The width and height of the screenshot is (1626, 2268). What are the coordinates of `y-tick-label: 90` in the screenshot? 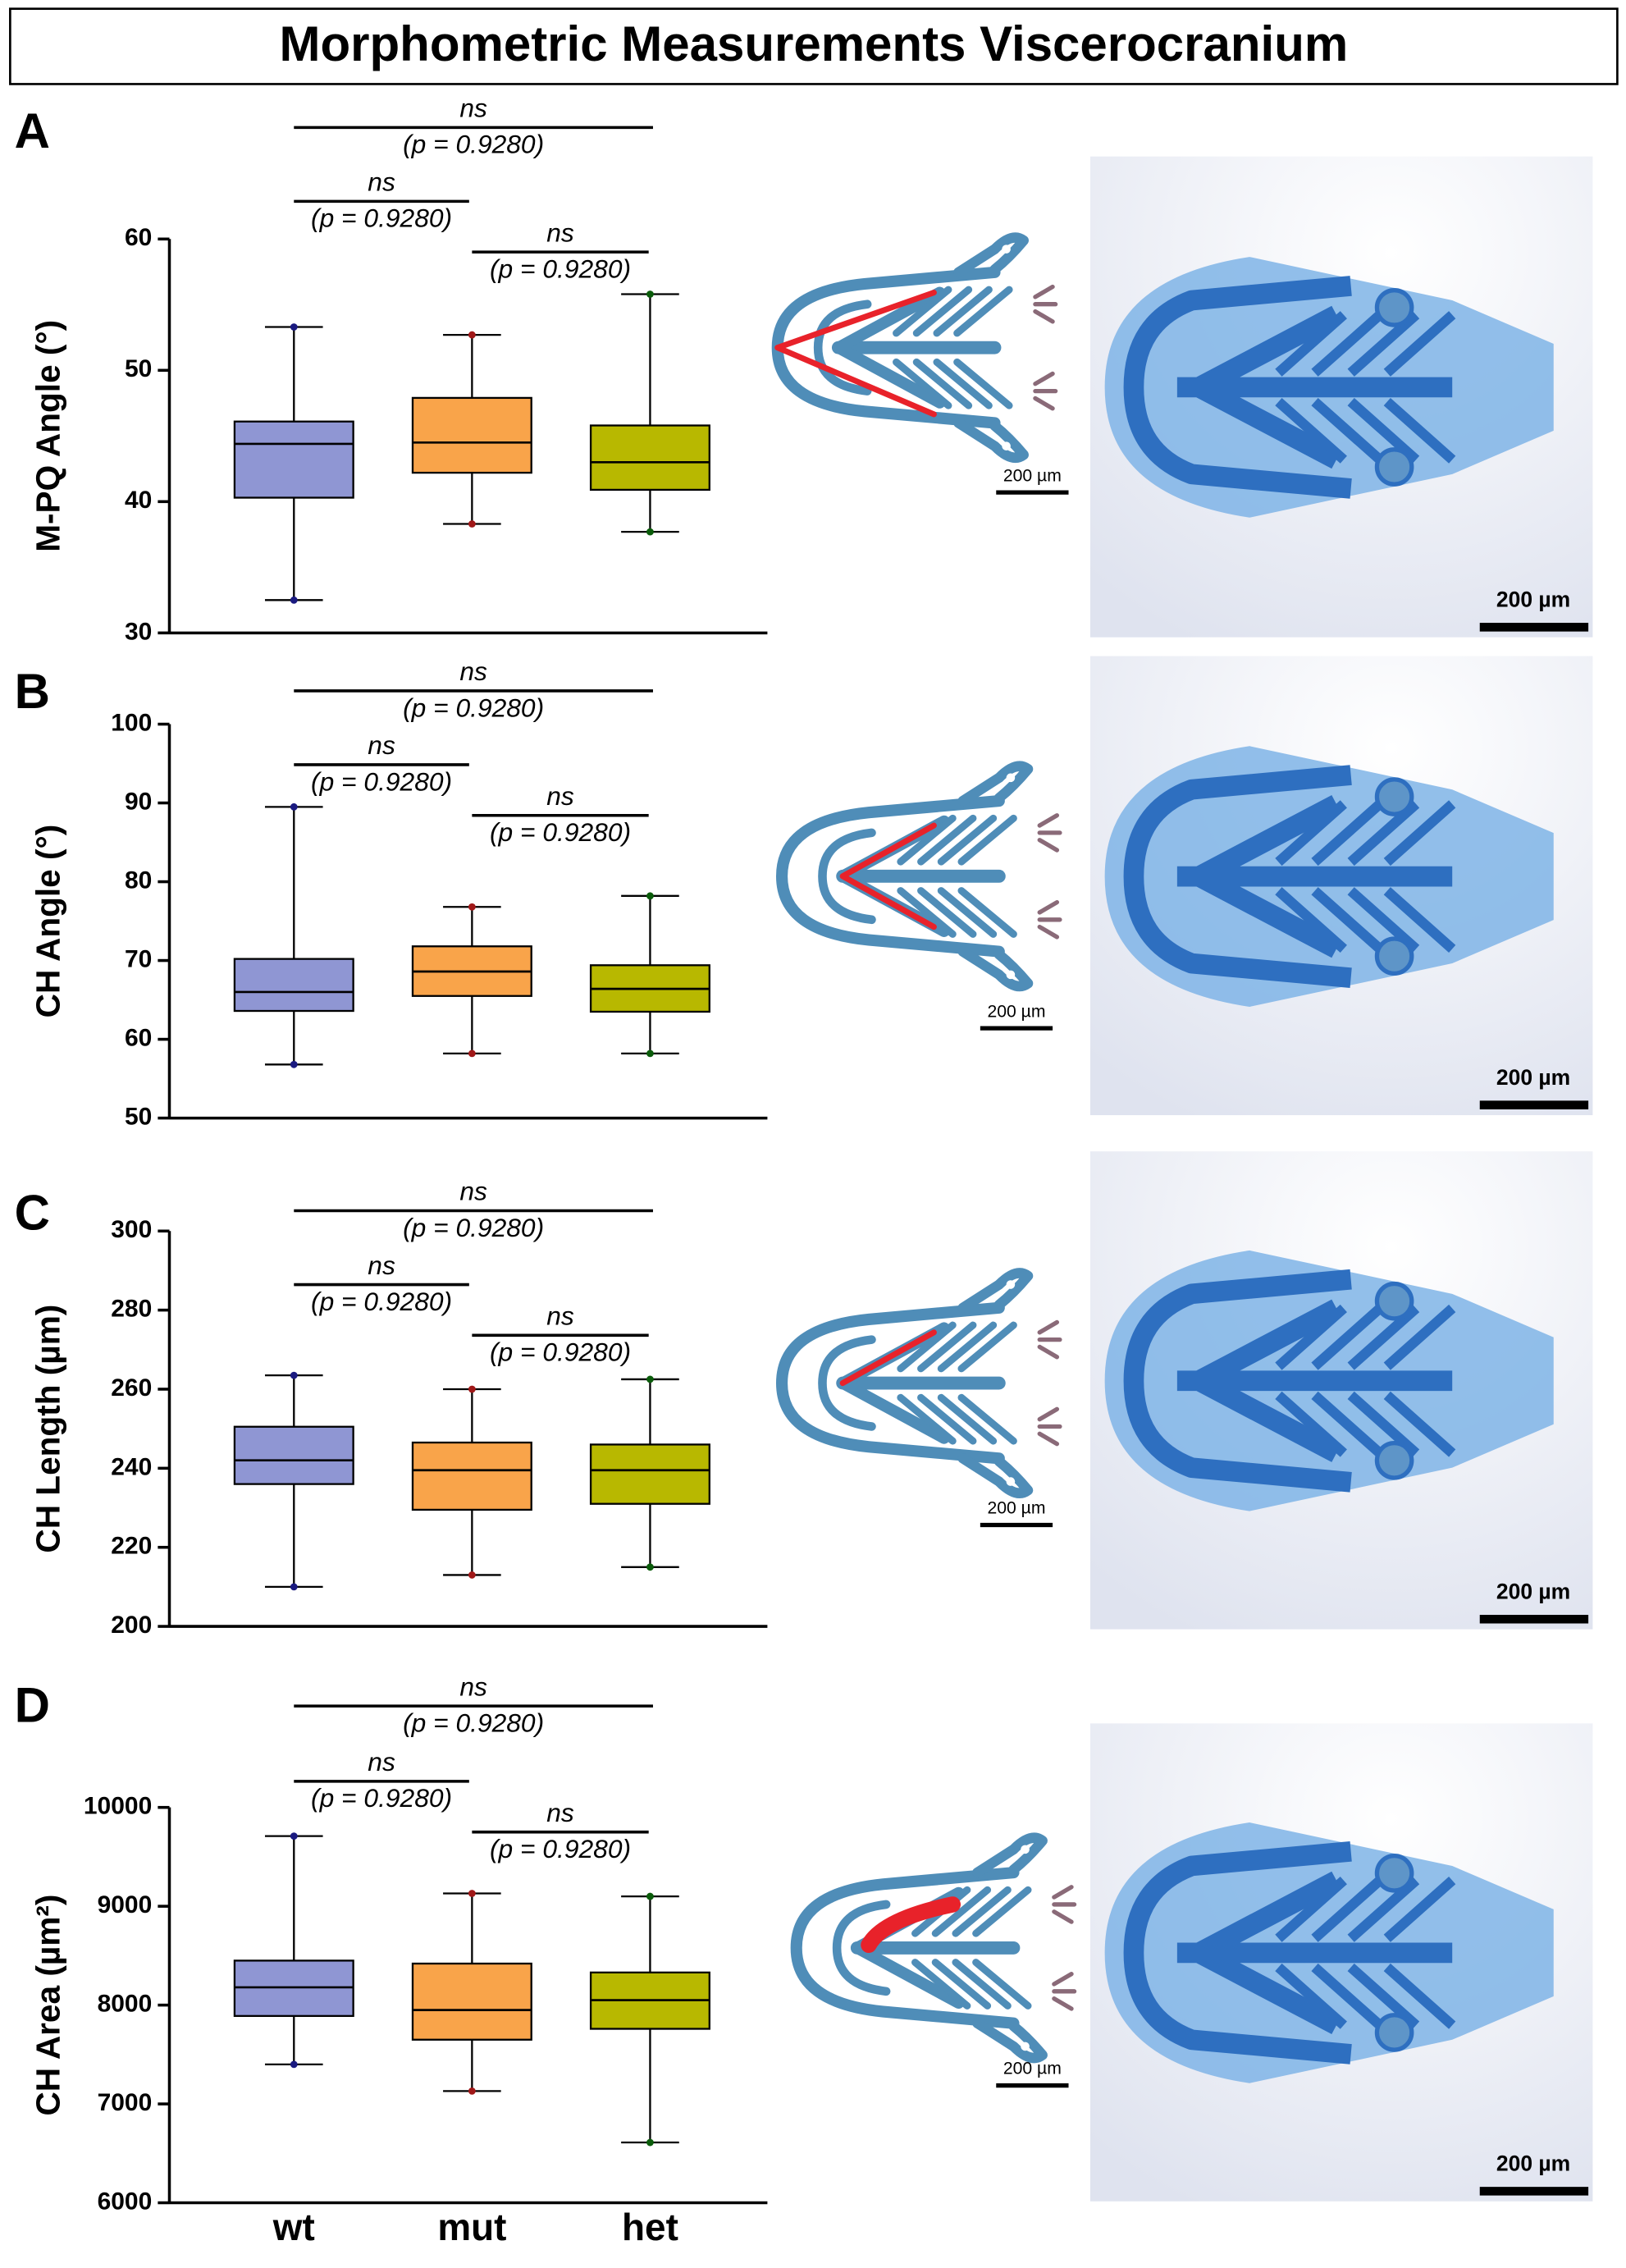 It's located at (138, 801).